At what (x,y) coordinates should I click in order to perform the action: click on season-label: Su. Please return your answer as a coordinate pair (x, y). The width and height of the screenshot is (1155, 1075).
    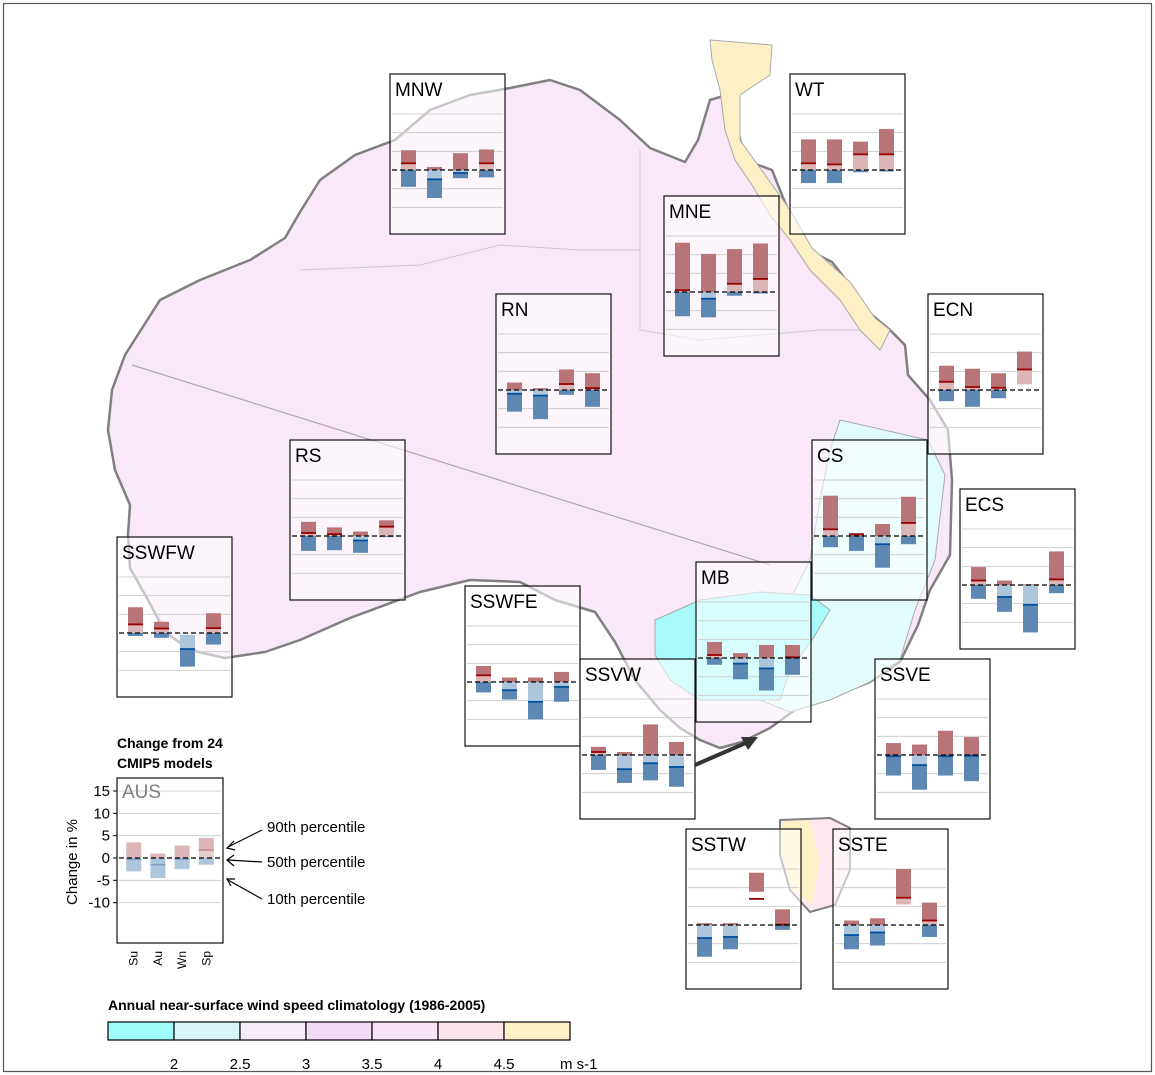
    Looking at the image, I should click on (134, 958).